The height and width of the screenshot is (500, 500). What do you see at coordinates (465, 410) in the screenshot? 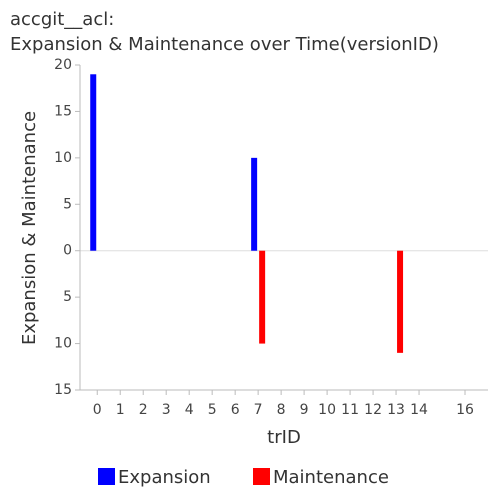
I see `x-tick-label: 16` at bounding box center [465, 410].